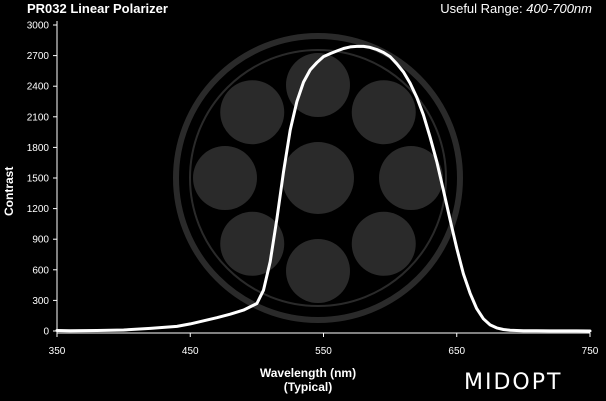 The image size is (606, 401). Describe the element at coordinates (40, 270) in the screenshot. I see `y-tick-label: 600` at that location.